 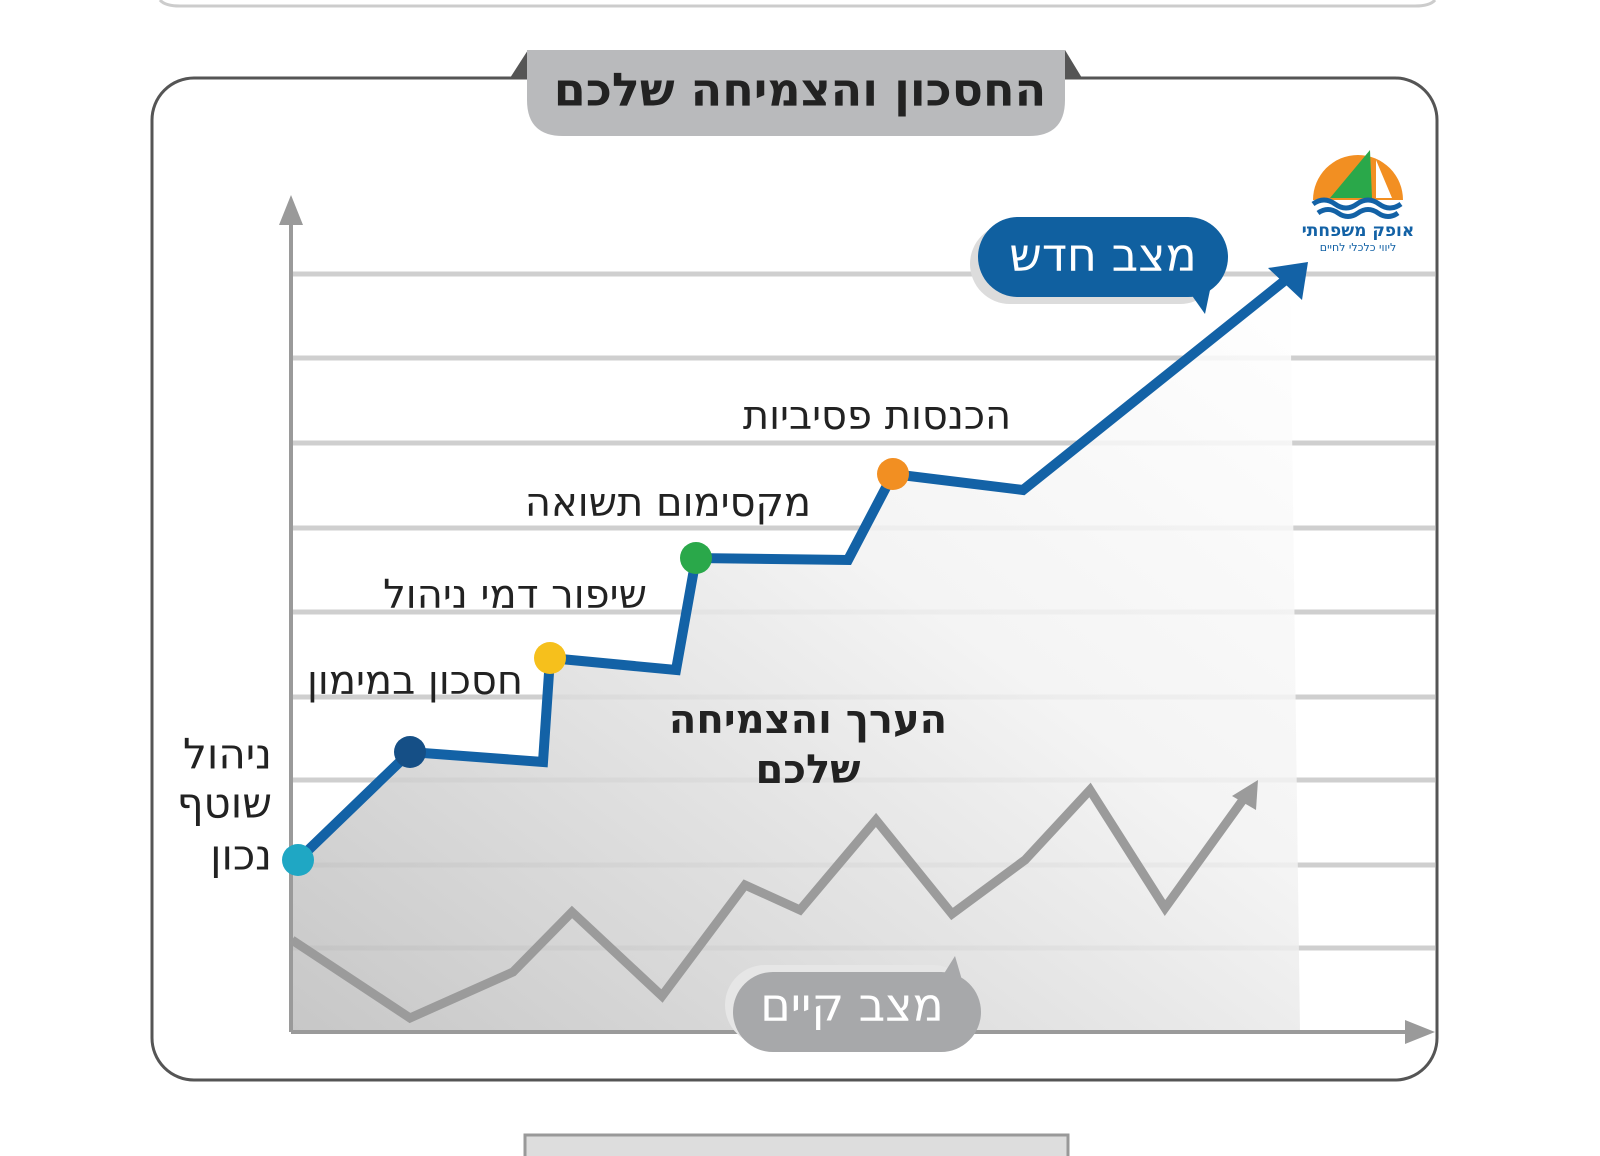 What do you see at coordinates (415, 681) in the screenshot?
I see `milestone: חסכון במימון` at bounding box center [415, 681].